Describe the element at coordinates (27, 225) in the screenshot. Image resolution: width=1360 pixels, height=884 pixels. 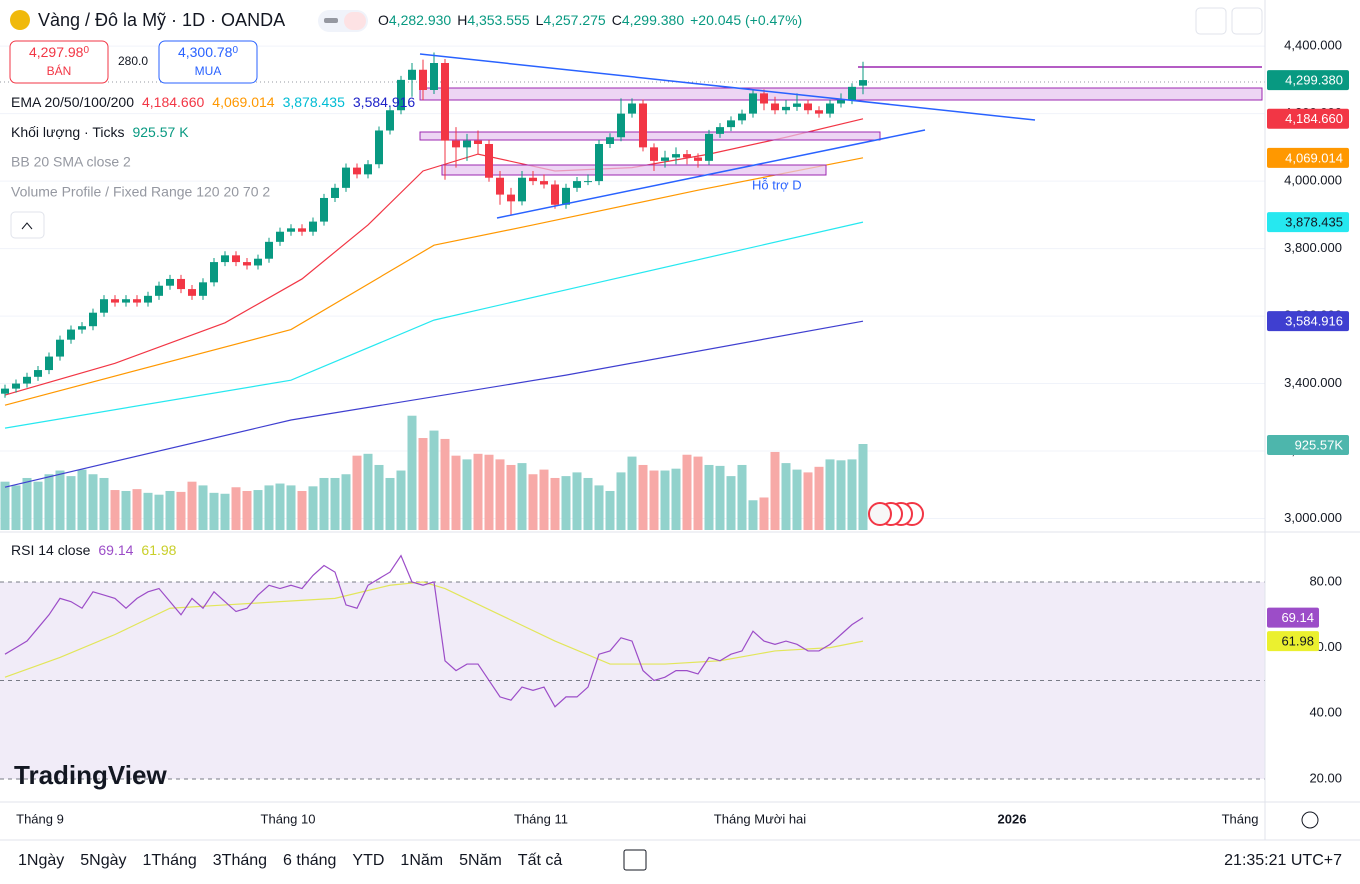
I see `collapse-button` at that location.